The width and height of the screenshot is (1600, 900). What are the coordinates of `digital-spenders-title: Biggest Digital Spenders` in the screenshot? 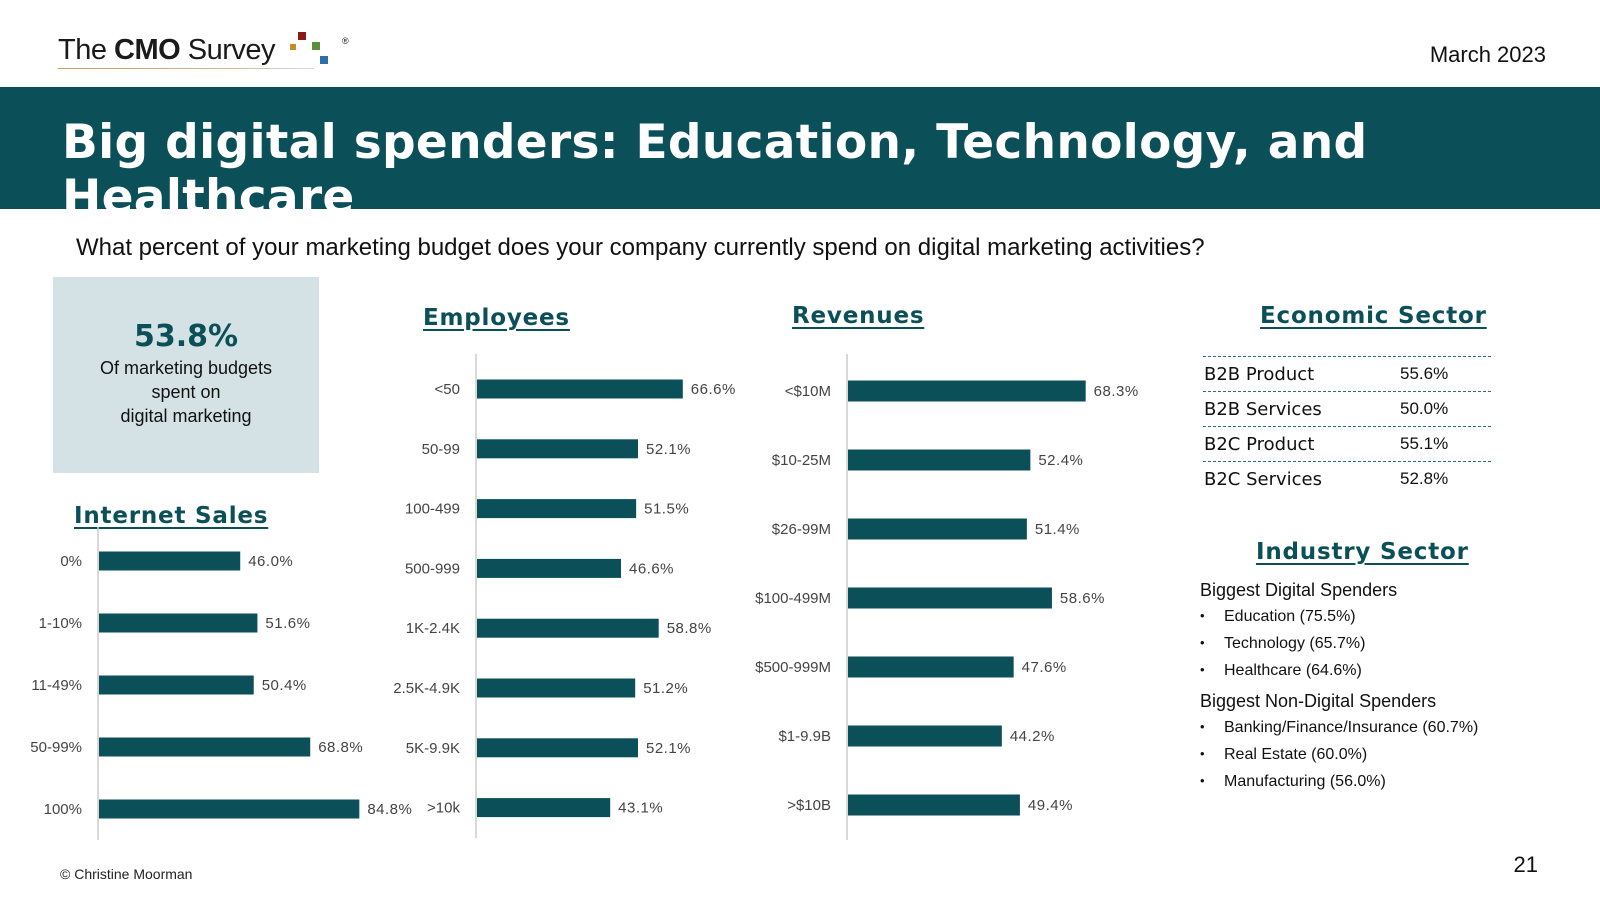 It's located at (1299, 590).